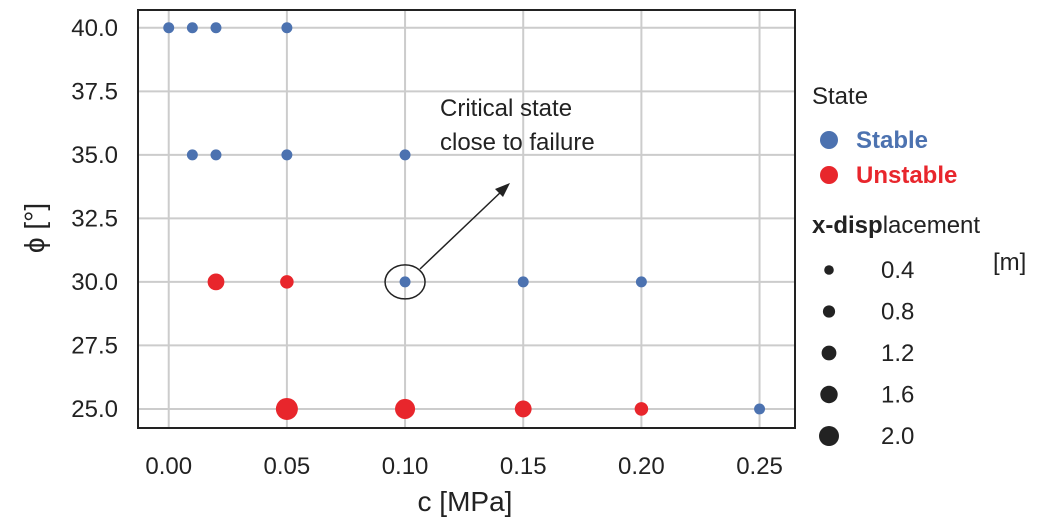 Image resolution: width=1037 pixels, height=522 pixels. Describe the element at coordinates (523, 466) in the screenshot. I see `x-tick-label: 0.15` at that location.